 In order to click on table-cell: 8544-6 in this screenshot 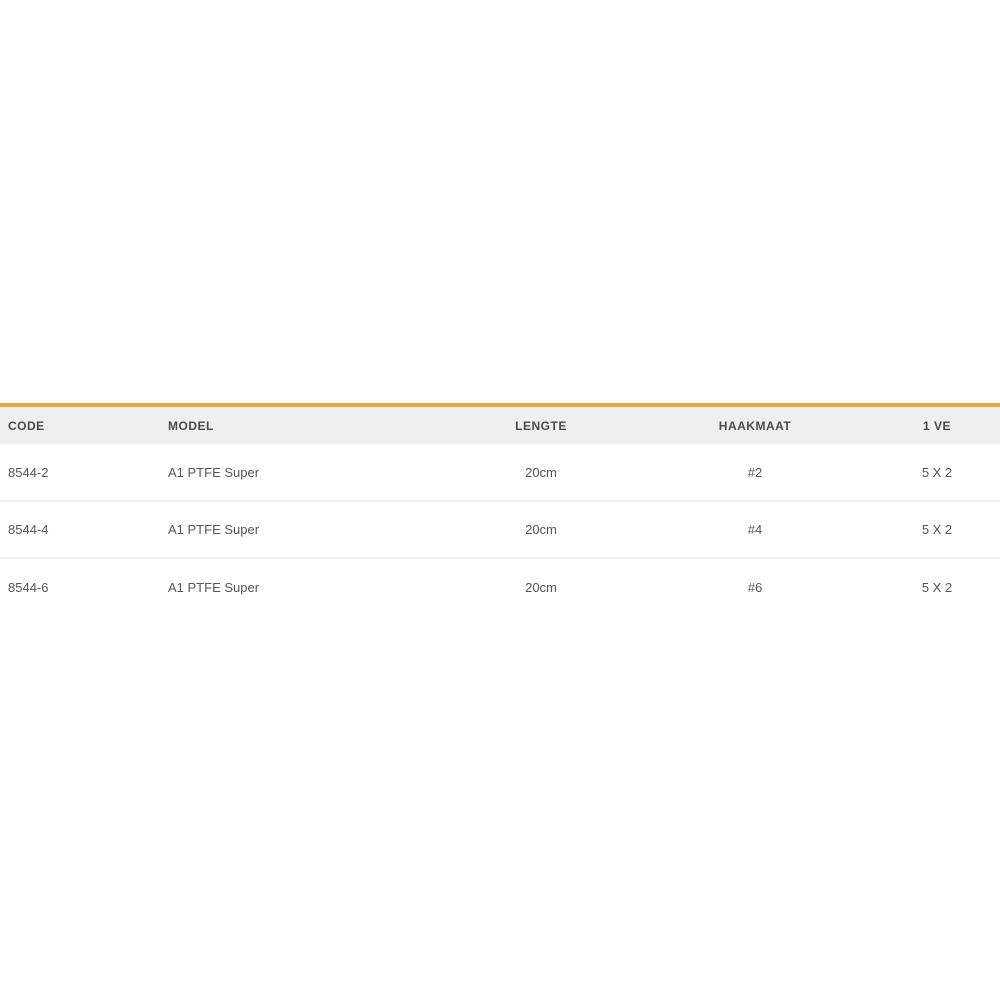, I will do `click(80, 586)`.